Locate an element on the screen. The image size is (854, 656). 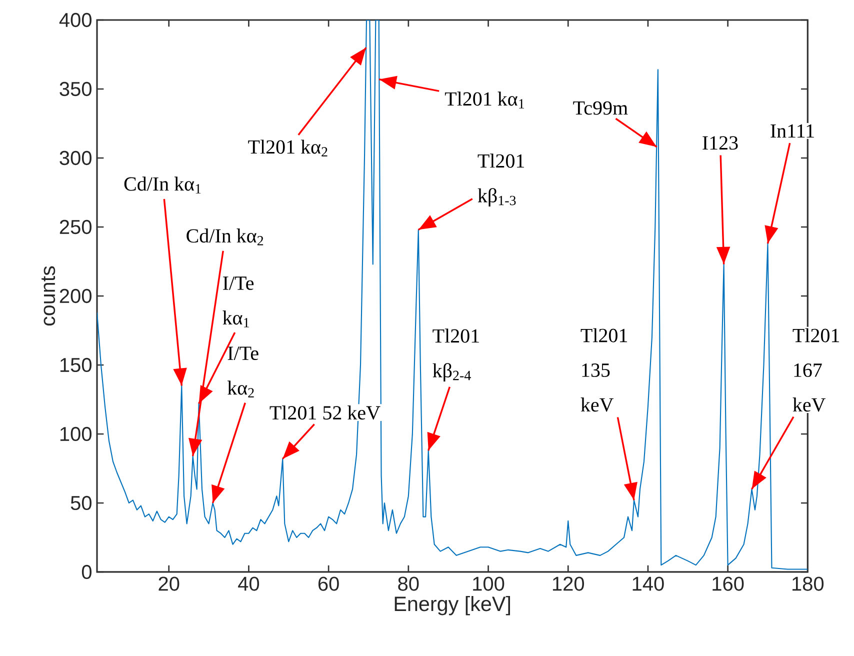
annotation: Cd/In kα$_{2}$ is located at coordinates (225, 237).